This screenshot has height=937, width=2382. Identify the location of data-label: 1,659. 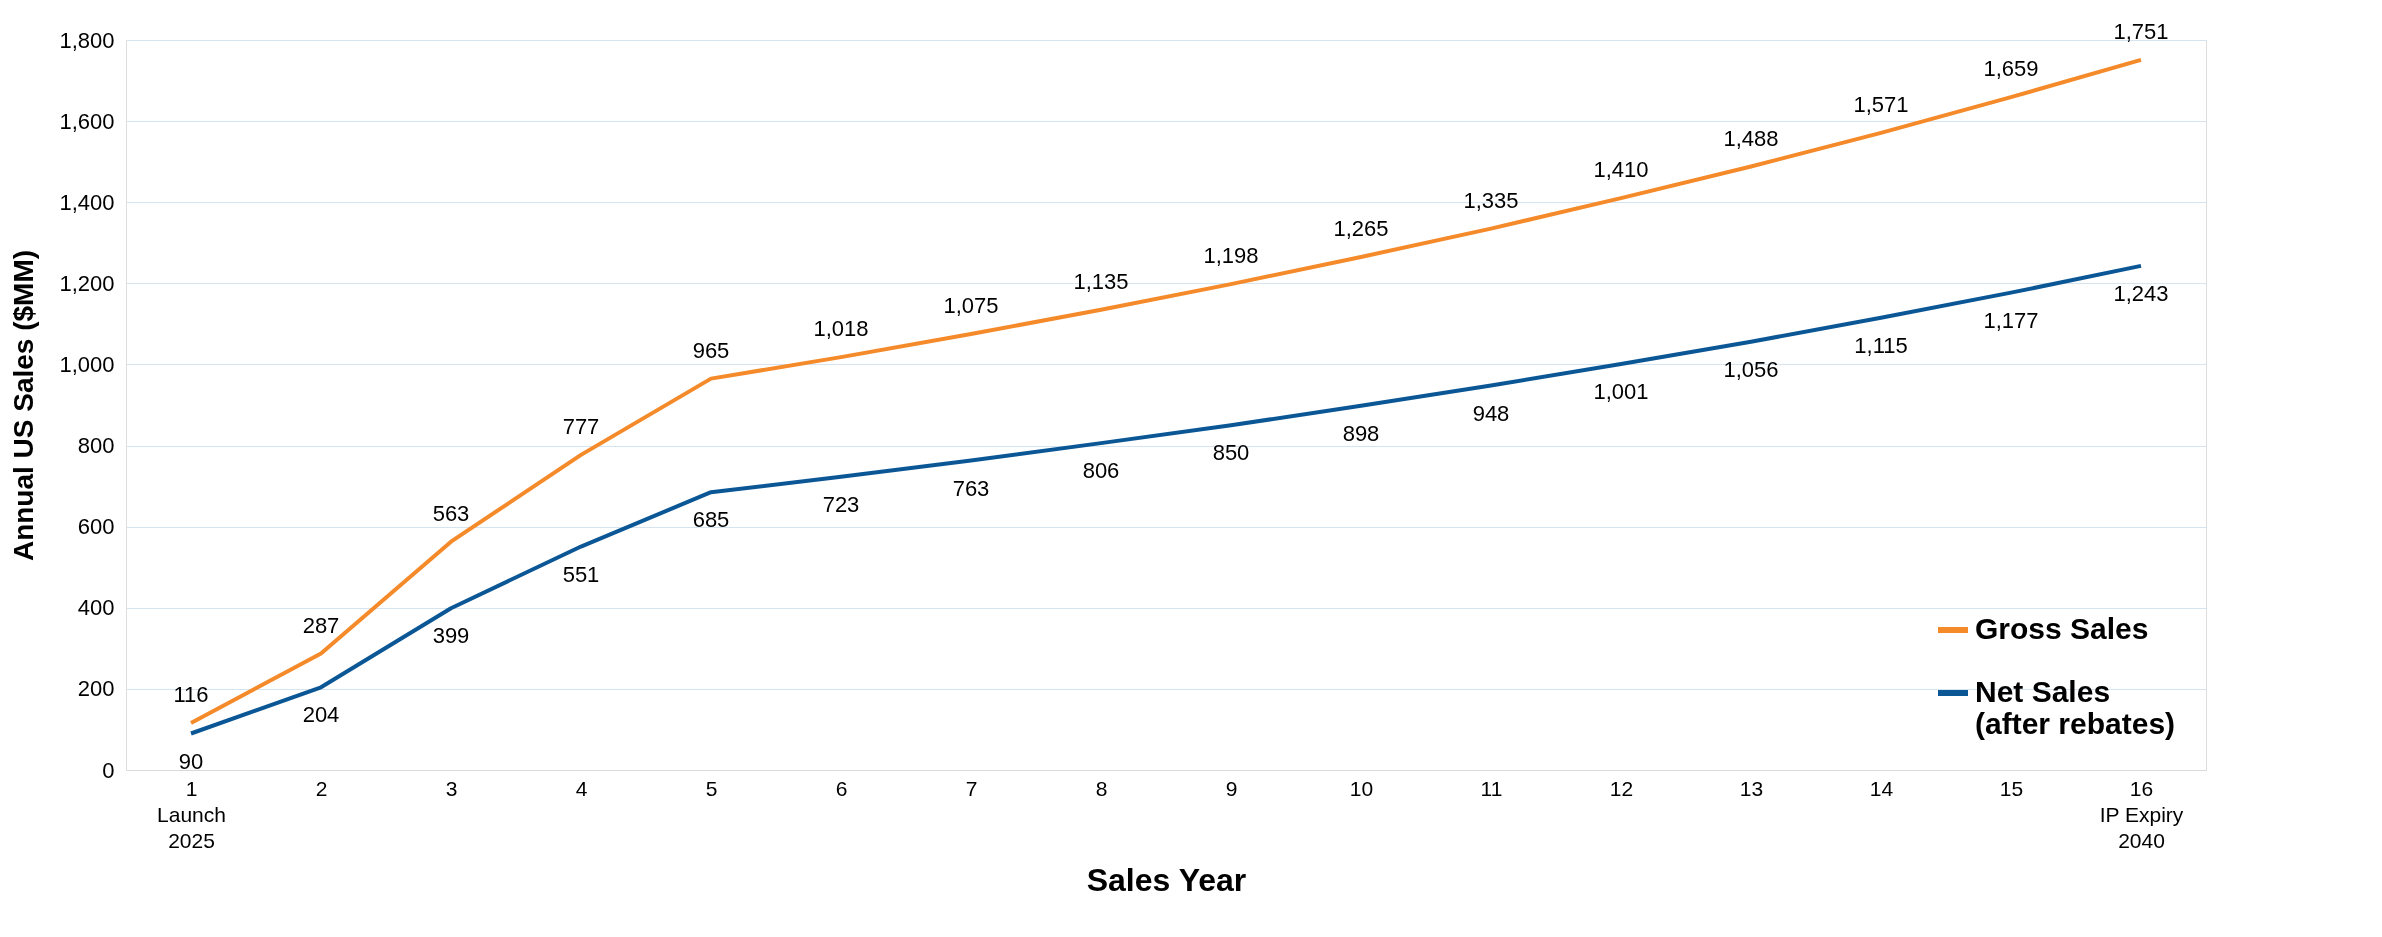
(2011, 69).